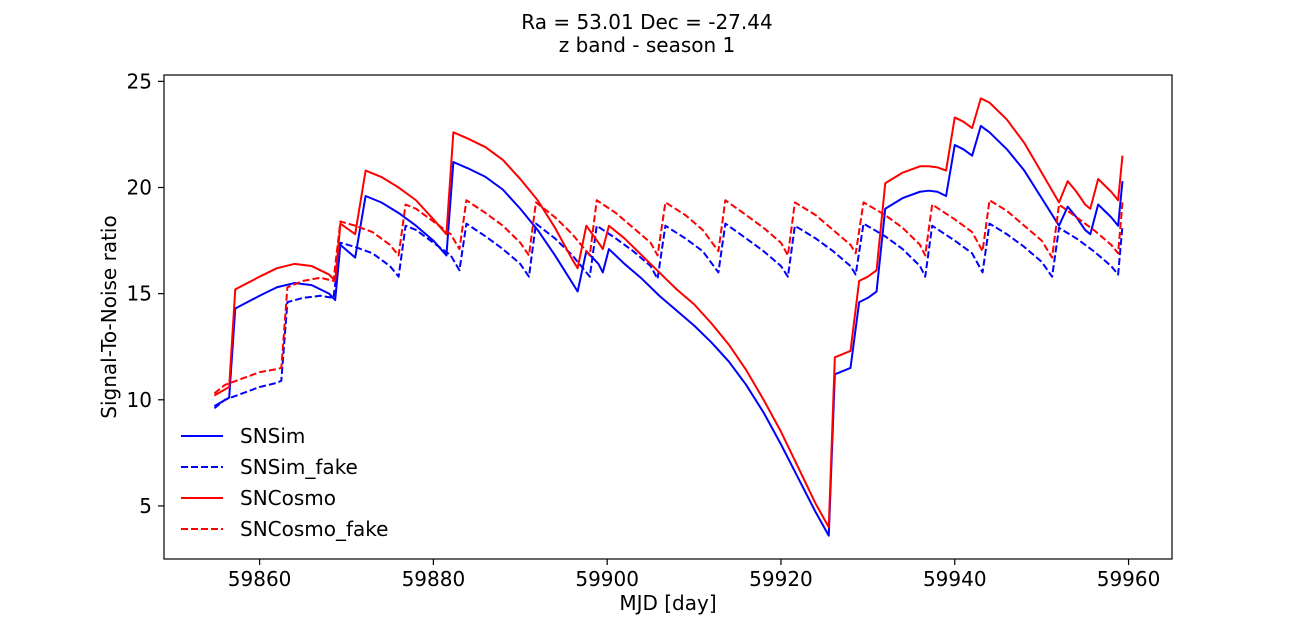 This screenshot has height=628, width=1302. I want to click on x-tick-label: 59900, so click(607, 579).